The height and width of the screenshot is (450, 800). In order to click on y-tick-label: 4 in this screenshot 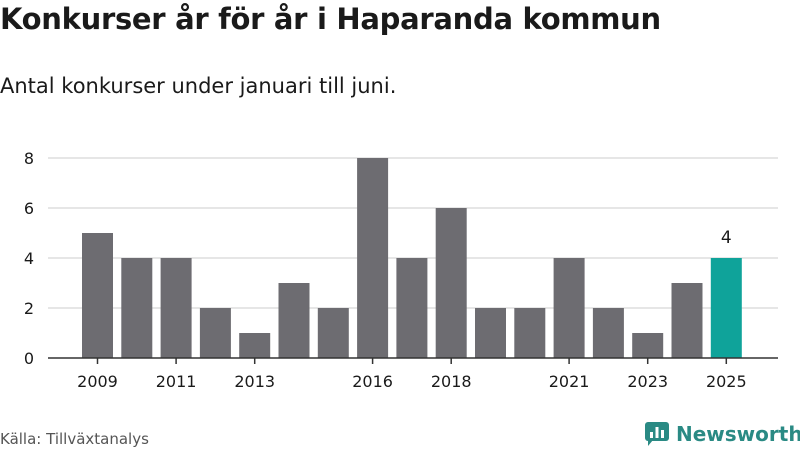, I will do `click(29, 258)`.